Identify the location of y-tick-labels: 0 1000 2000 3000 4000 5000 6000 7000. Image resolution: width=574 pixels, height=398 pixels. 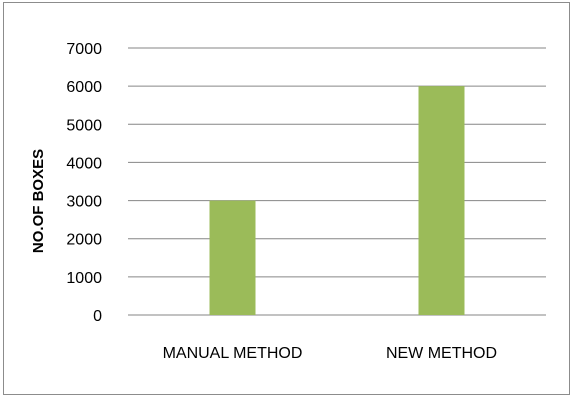
(84, 183).